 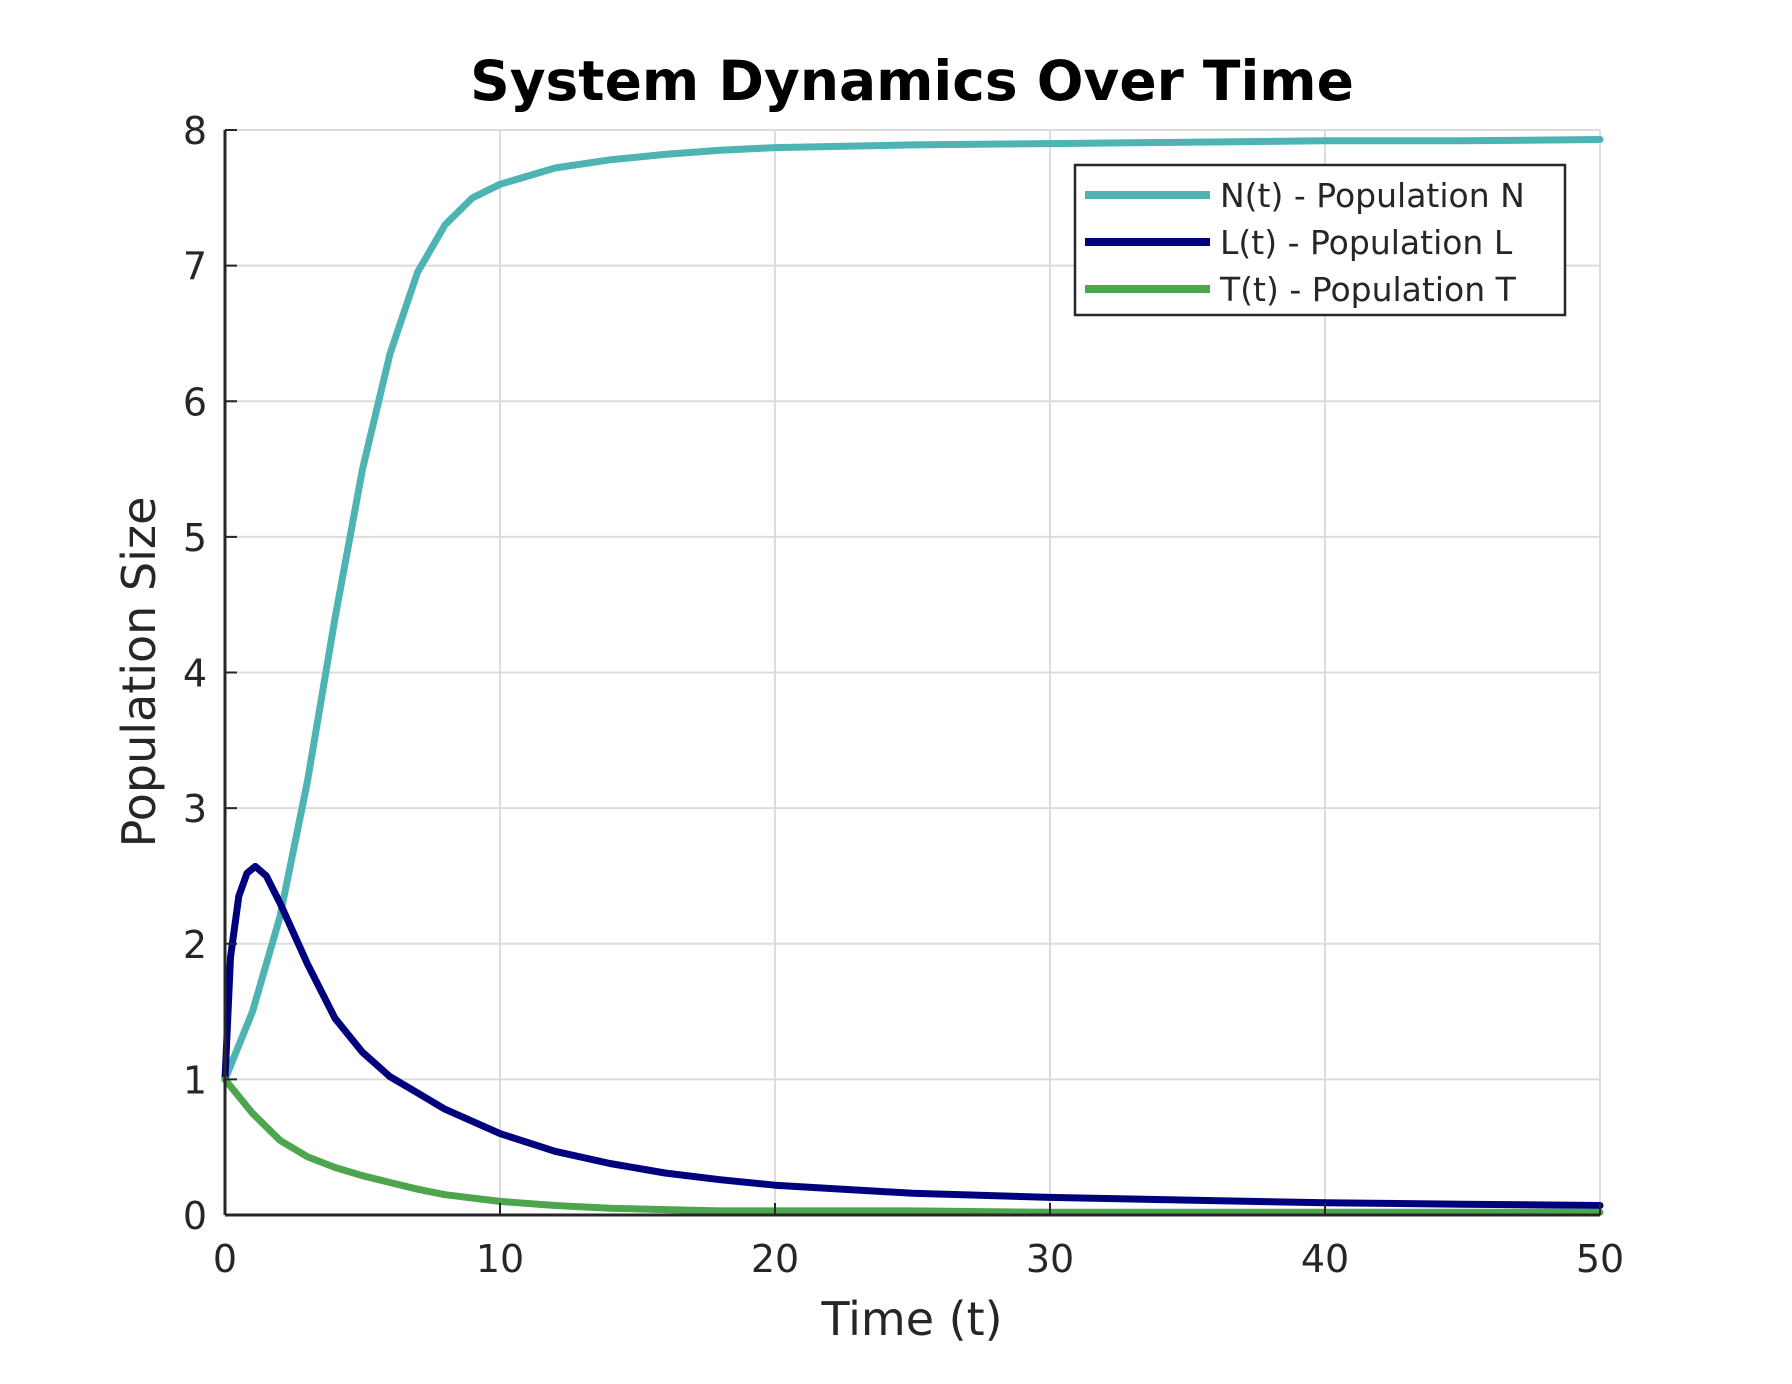 I want to click on legend-entry-2: L(t) - Population L, so click(x=1366, y=242).